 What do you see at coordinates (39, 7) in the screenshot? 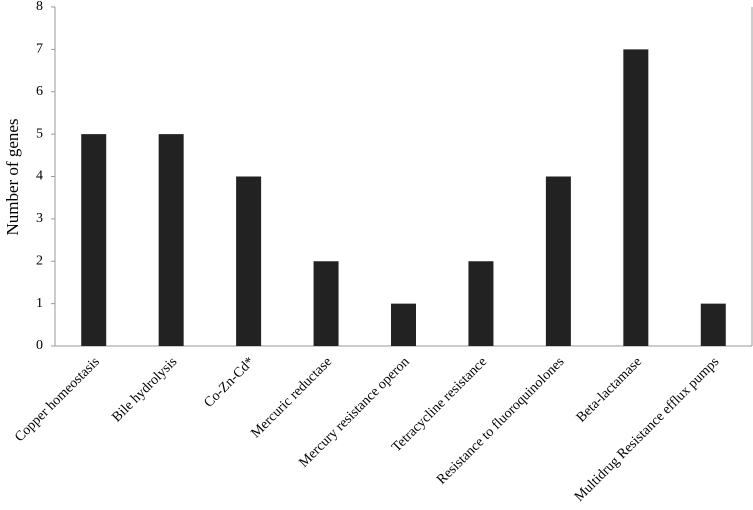
I see `y-tick-label: 8` at bounding box center [39, 7].